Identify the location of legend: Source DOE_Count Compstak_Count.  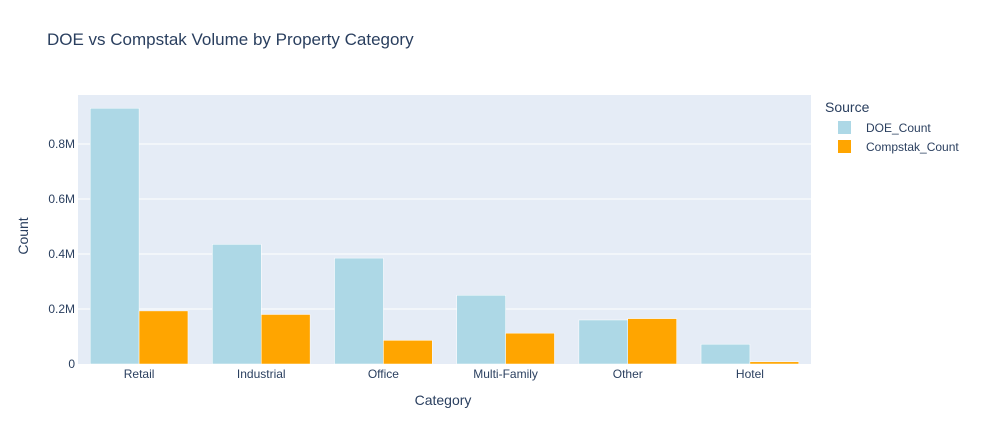
(892, 126).